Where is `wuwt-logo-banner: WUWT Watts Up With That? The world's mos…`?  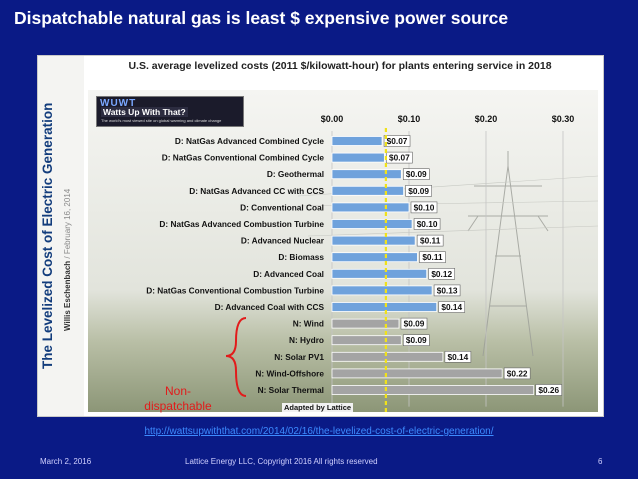
wuwt-logo-banner: WUWT Watts Up With That? The world's mos… is located at coordinates (170, 111).